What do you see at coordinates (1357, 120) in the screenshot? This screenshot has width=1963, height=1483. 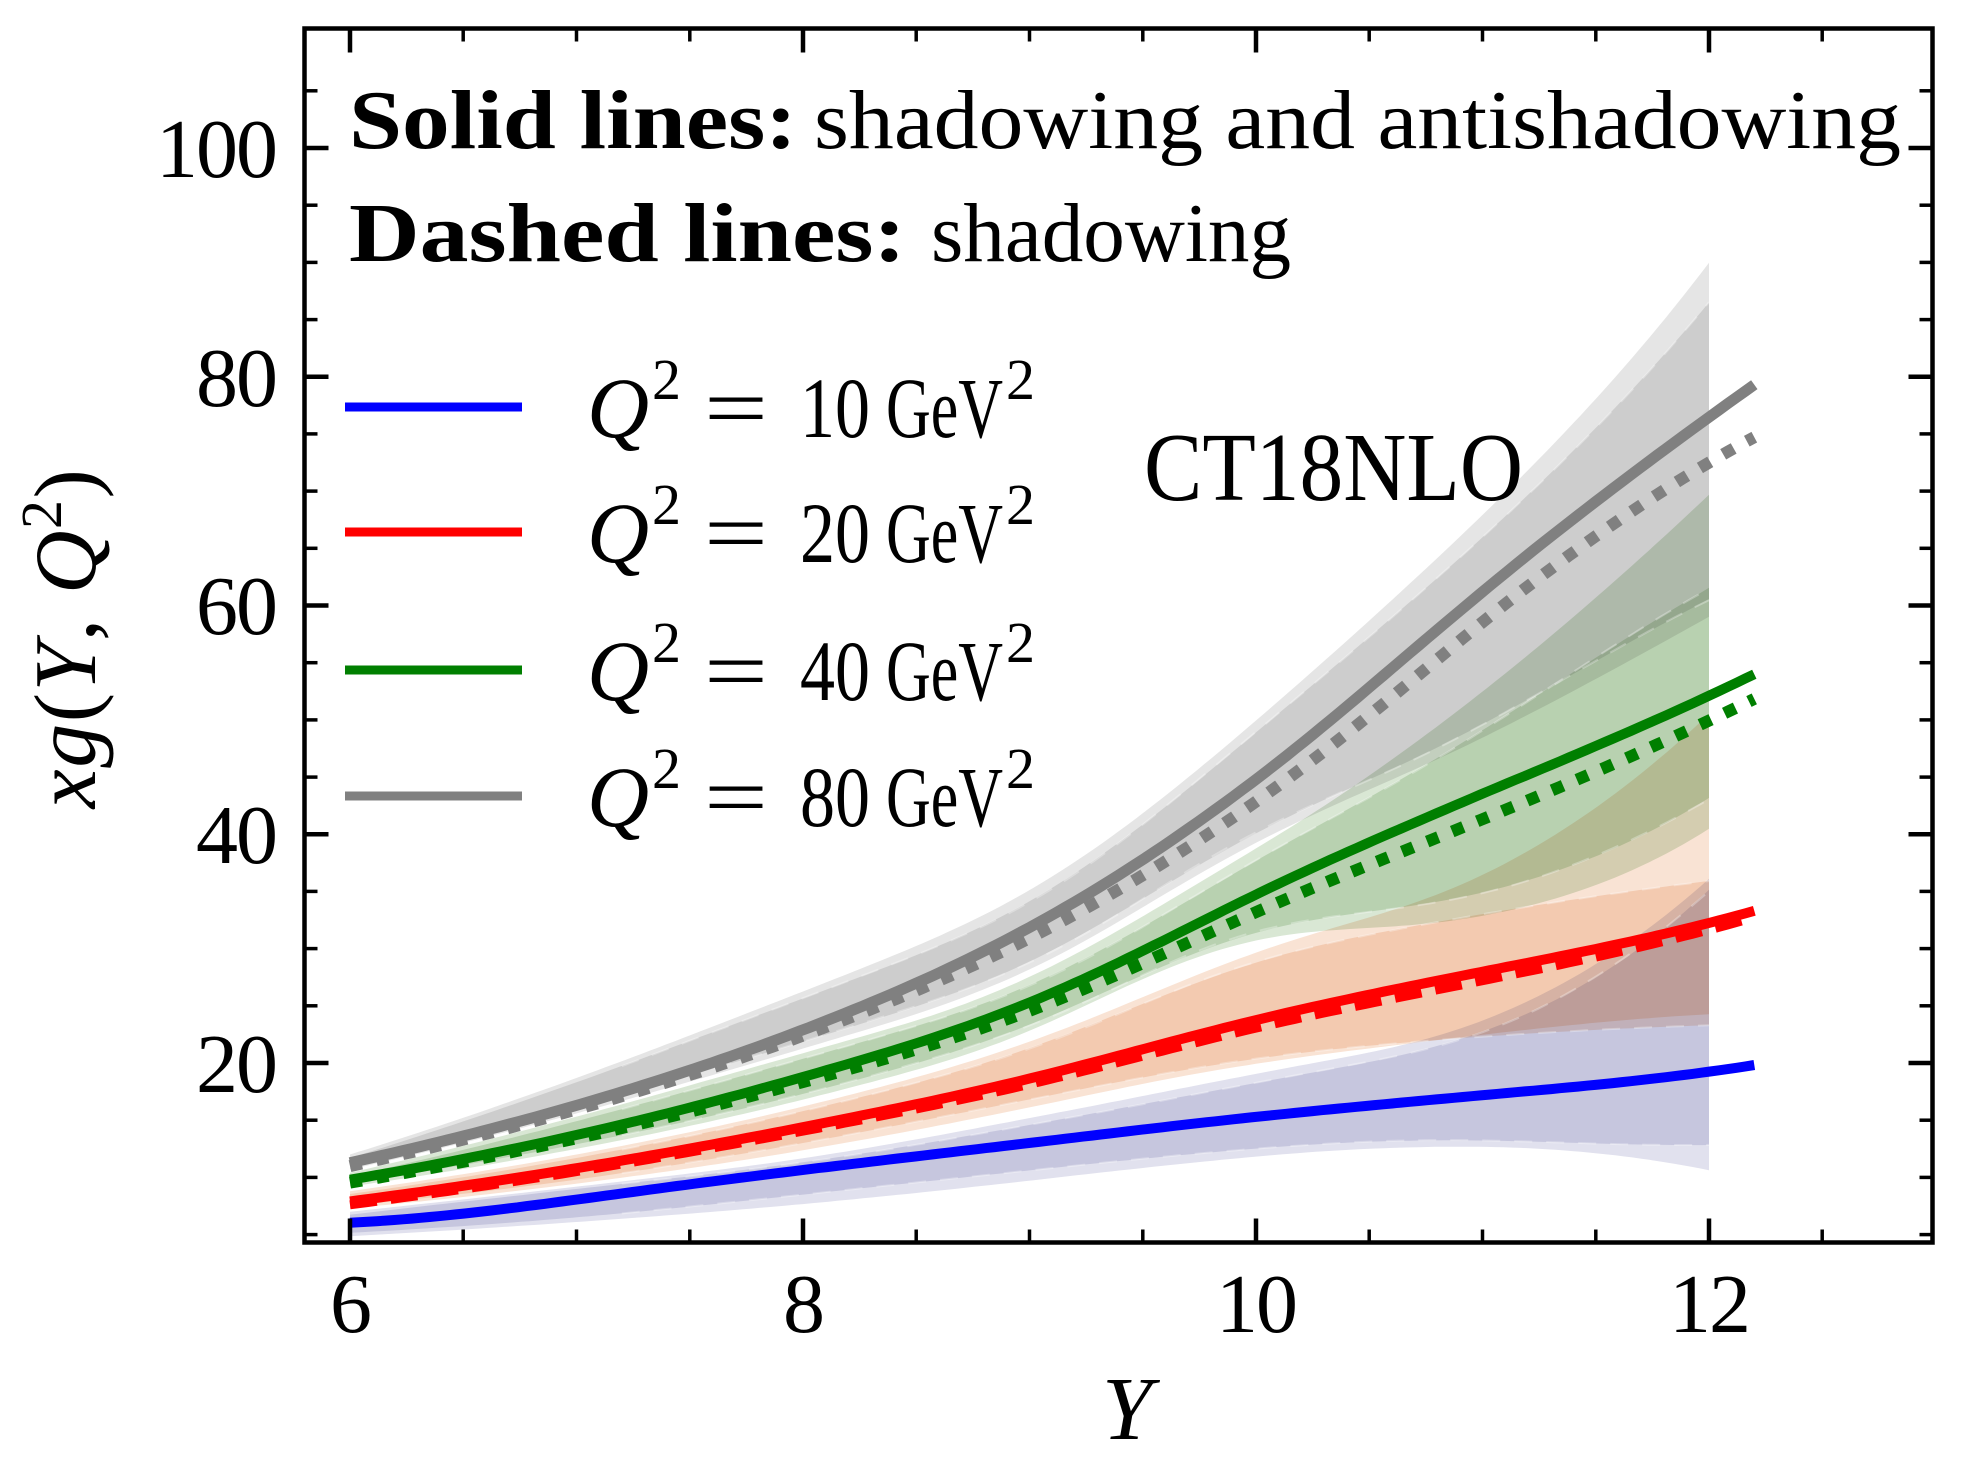 I see `svg-text: shadowing and antishadowing` at bounding box center [1357, 120].